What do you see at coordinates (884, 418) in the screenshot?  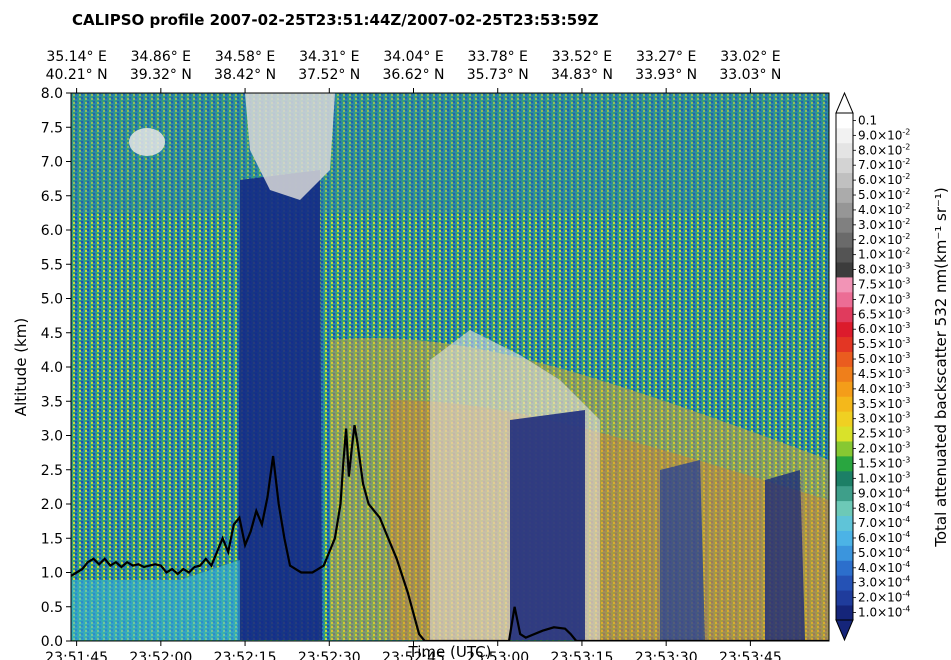 I see `colorbar-tick-label: 3.0×10⁻³` at bounding box center [884, 418].